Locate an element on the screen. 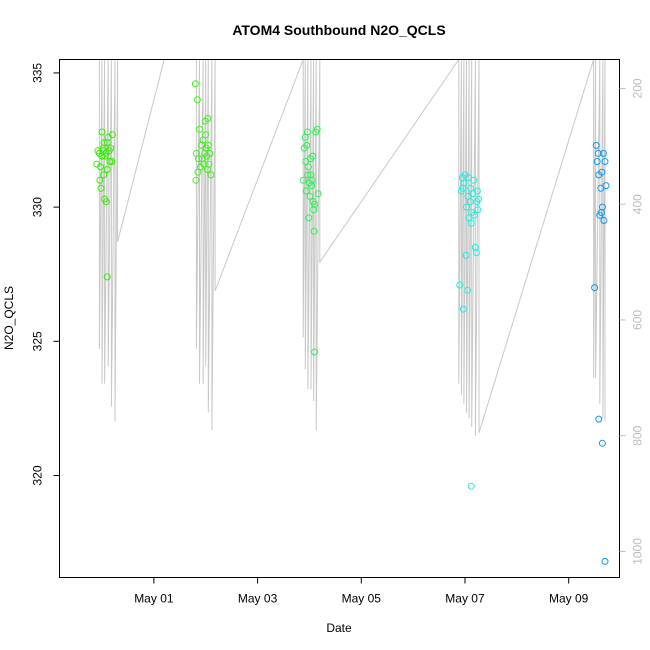  y2-tick-label: 1000 is located at coordinates (638, 551).